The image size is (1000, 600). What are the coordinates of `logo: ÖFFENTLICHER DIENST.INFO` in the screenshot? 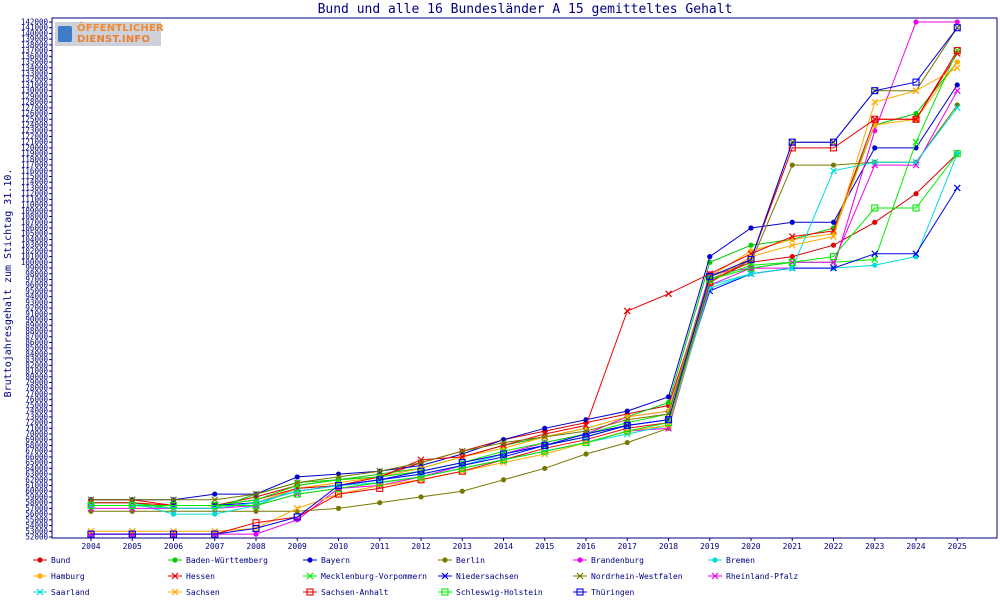 It's located at (109, 34).